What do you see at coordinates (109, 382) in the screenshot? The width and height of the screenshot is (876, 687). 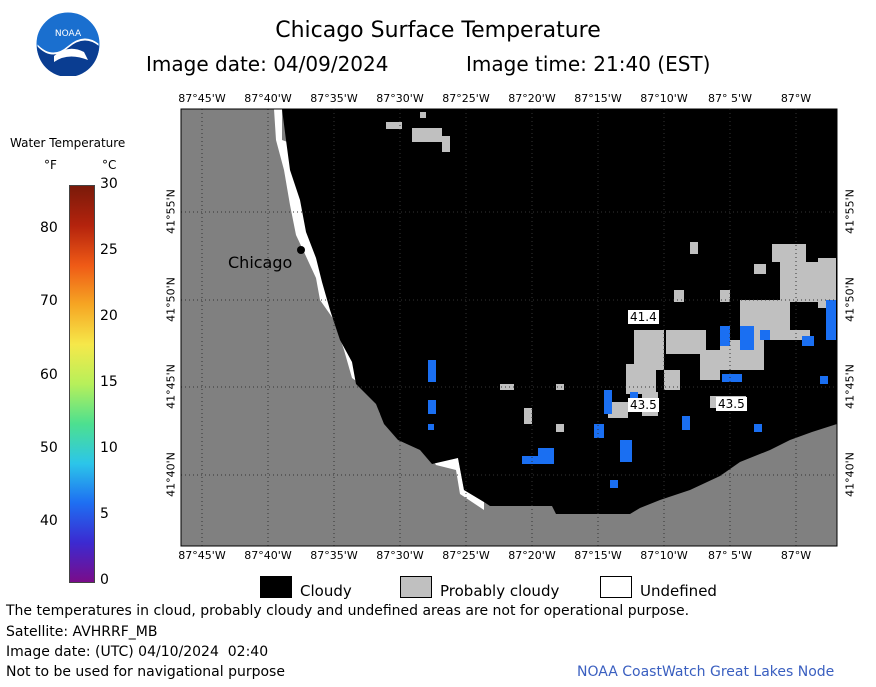 I see `scale-tick-c: 15` at bounding box center [109, 382].